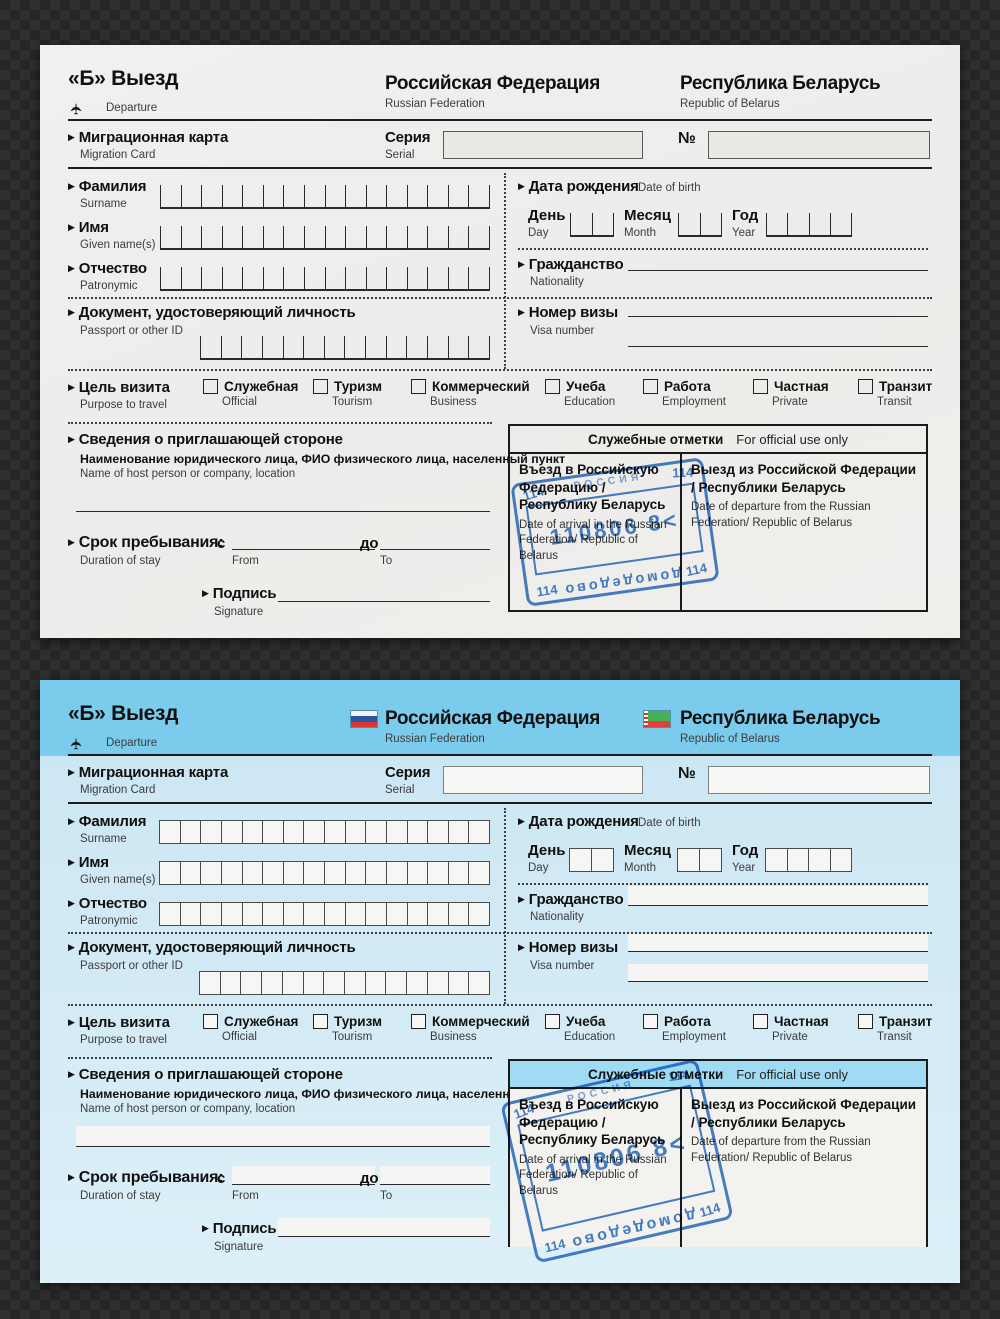 The height and width of the screenshot is (1319, 1000). Describe the element at coordinates (700, 225) in the screenshot. I see `month-char-cells` at that location.